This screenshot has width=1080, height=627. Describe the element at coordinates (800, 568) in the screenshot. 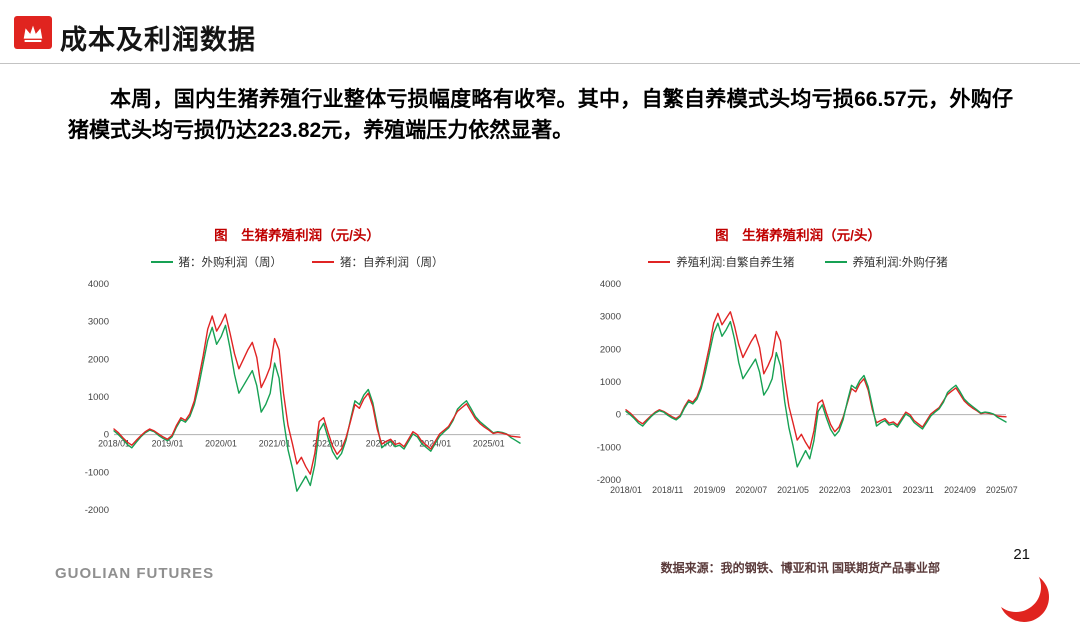

I see `data-source-note: 数据来源：我的钢铁、博亚和讯 国联期货产品事业部` at that location.